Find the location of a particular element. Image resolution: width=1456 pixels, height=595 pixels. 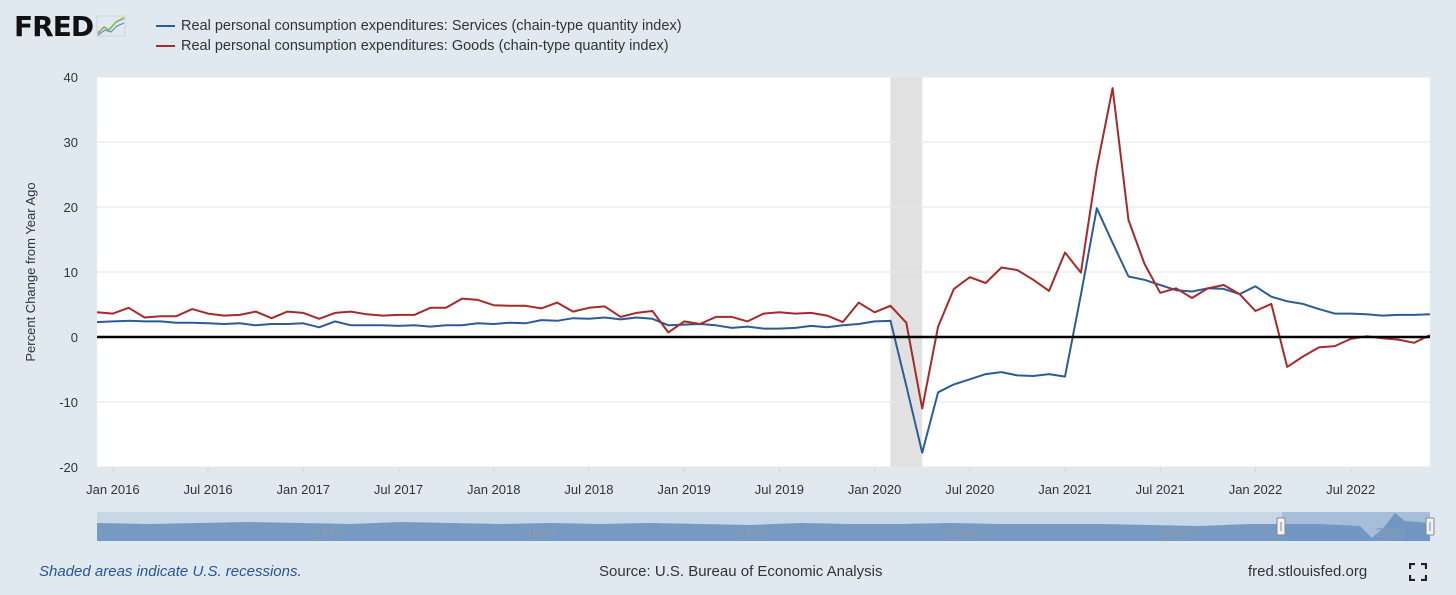

fred-logo: FRED is located at coordinates (70, 26).